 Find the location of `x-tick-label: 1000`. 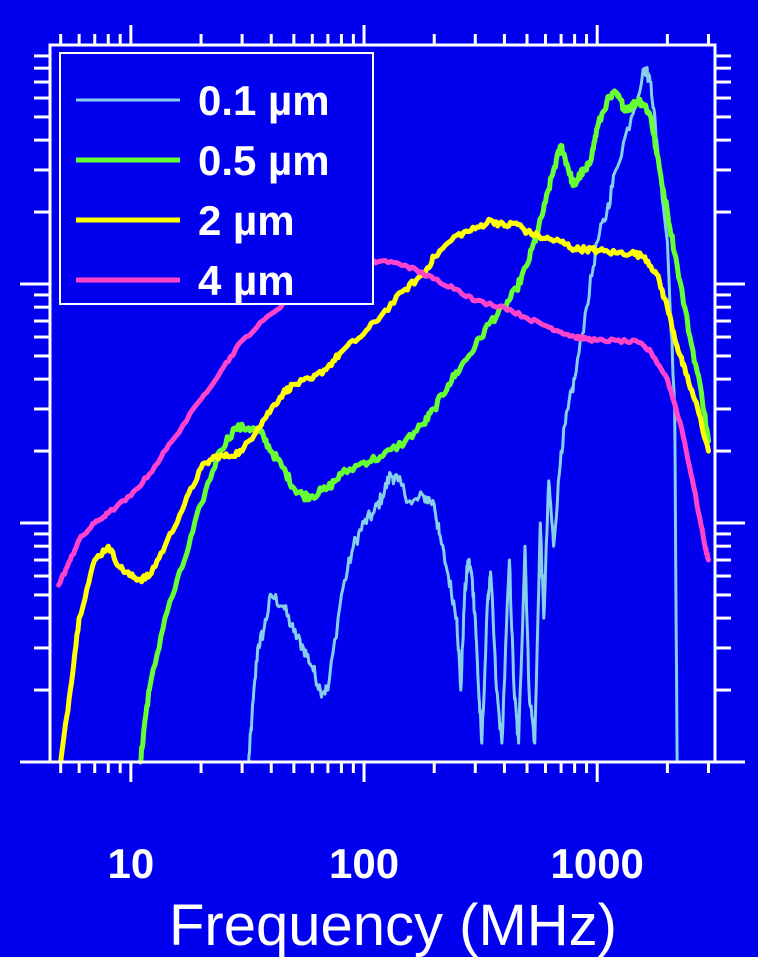

x-tick-label: 1000 is located at coordinates (596, 863).